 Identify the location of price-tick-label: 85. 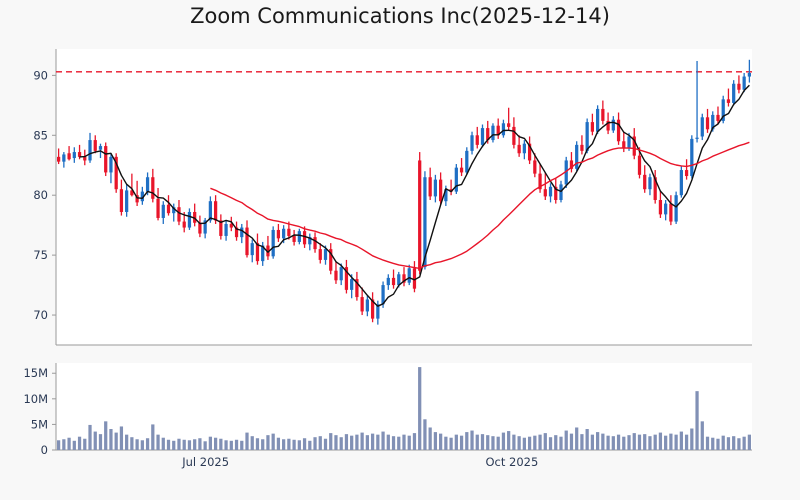
(40, 135).